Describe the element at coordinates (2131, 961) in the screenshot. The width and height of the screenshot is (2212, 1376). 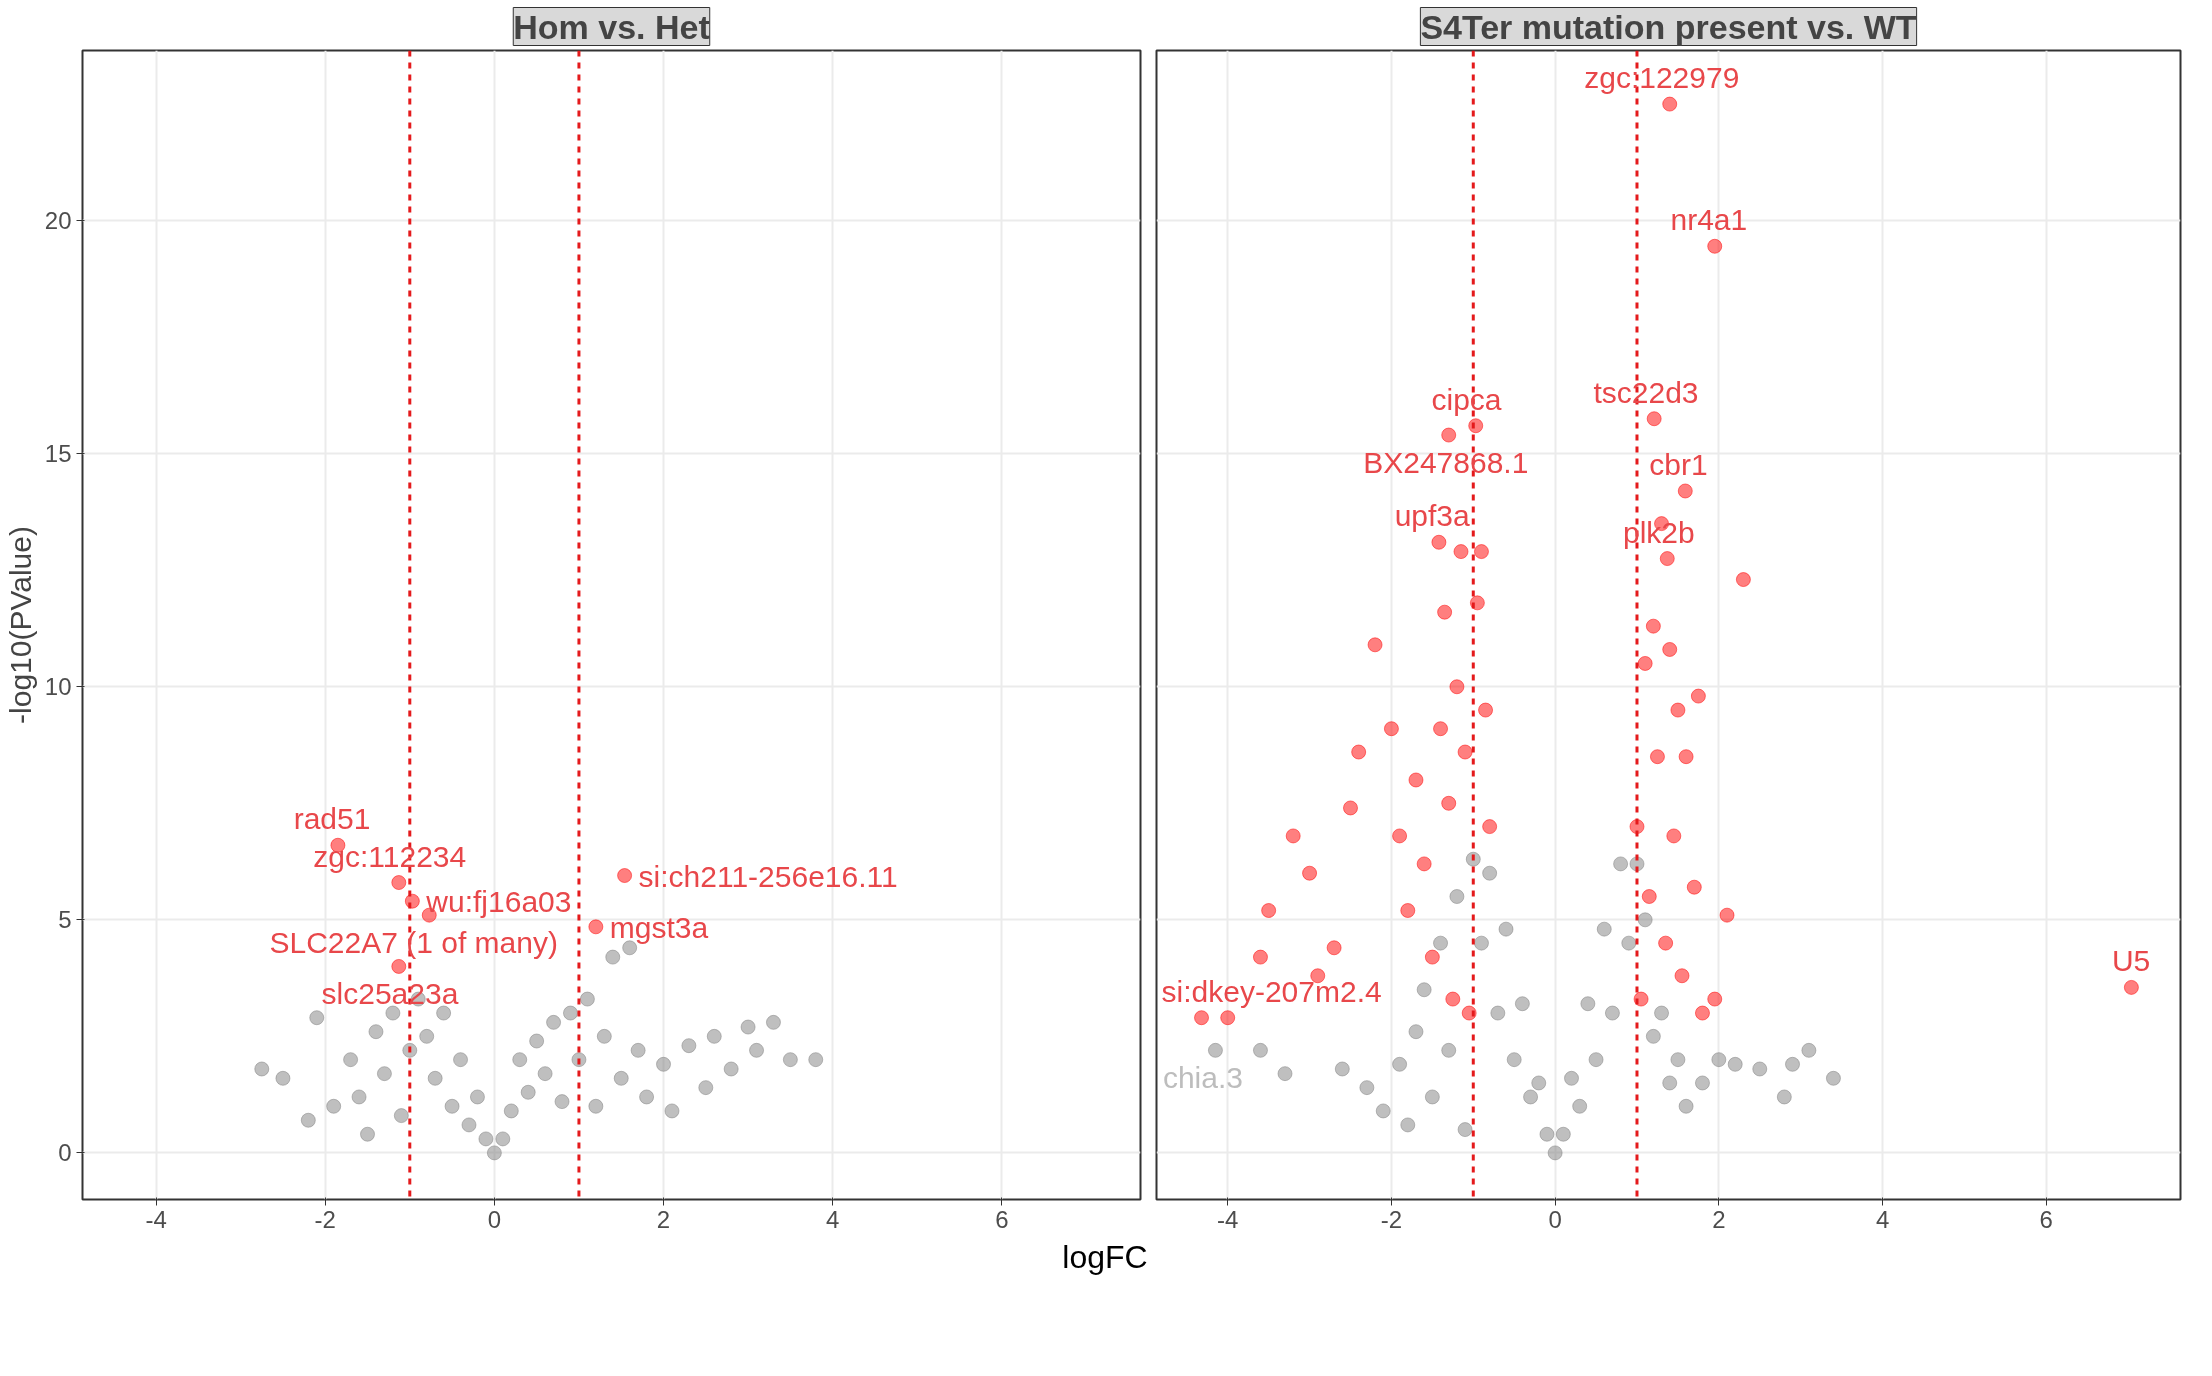
I see `annotation: U5` at that location.